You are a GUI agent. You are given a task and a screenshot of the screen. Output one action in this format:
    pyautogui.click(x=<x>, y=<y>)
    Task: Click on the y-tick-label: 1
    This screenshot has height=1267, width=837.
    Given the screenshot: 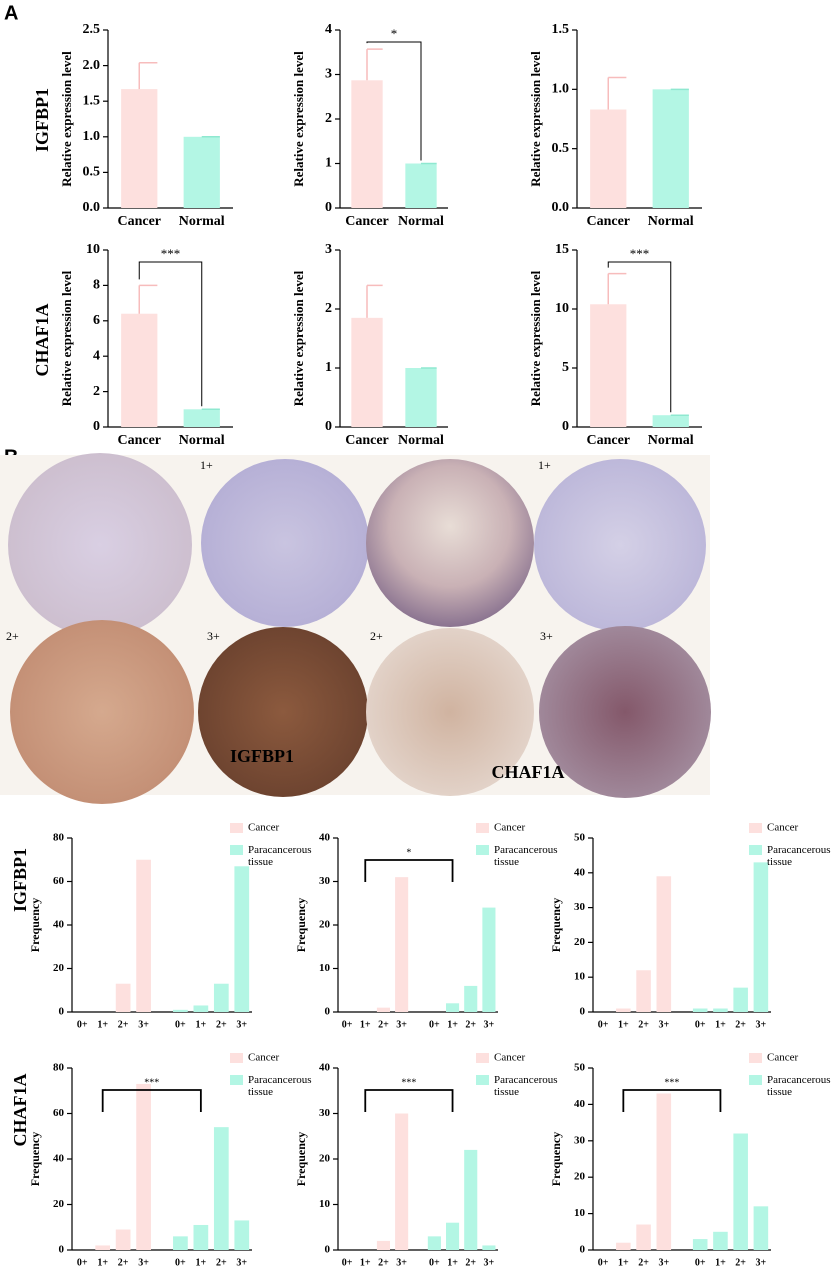 What is the action you would take?
    pyautogui.click(x=328, y=163)
    